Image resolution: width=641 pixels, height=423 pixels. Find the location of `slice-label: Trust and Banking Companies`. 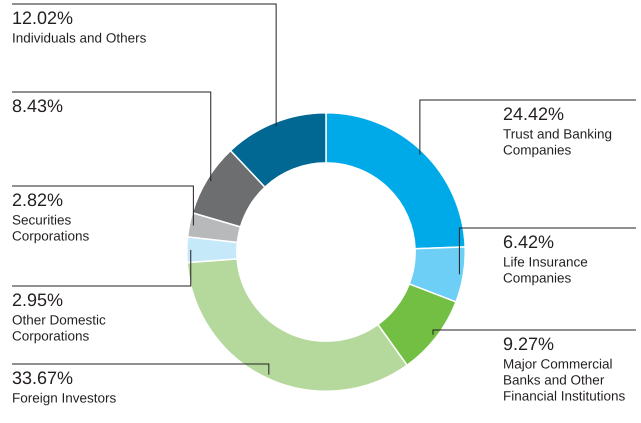

slice-label: Trust and Banking Companies is located at coordinates (557, 142).